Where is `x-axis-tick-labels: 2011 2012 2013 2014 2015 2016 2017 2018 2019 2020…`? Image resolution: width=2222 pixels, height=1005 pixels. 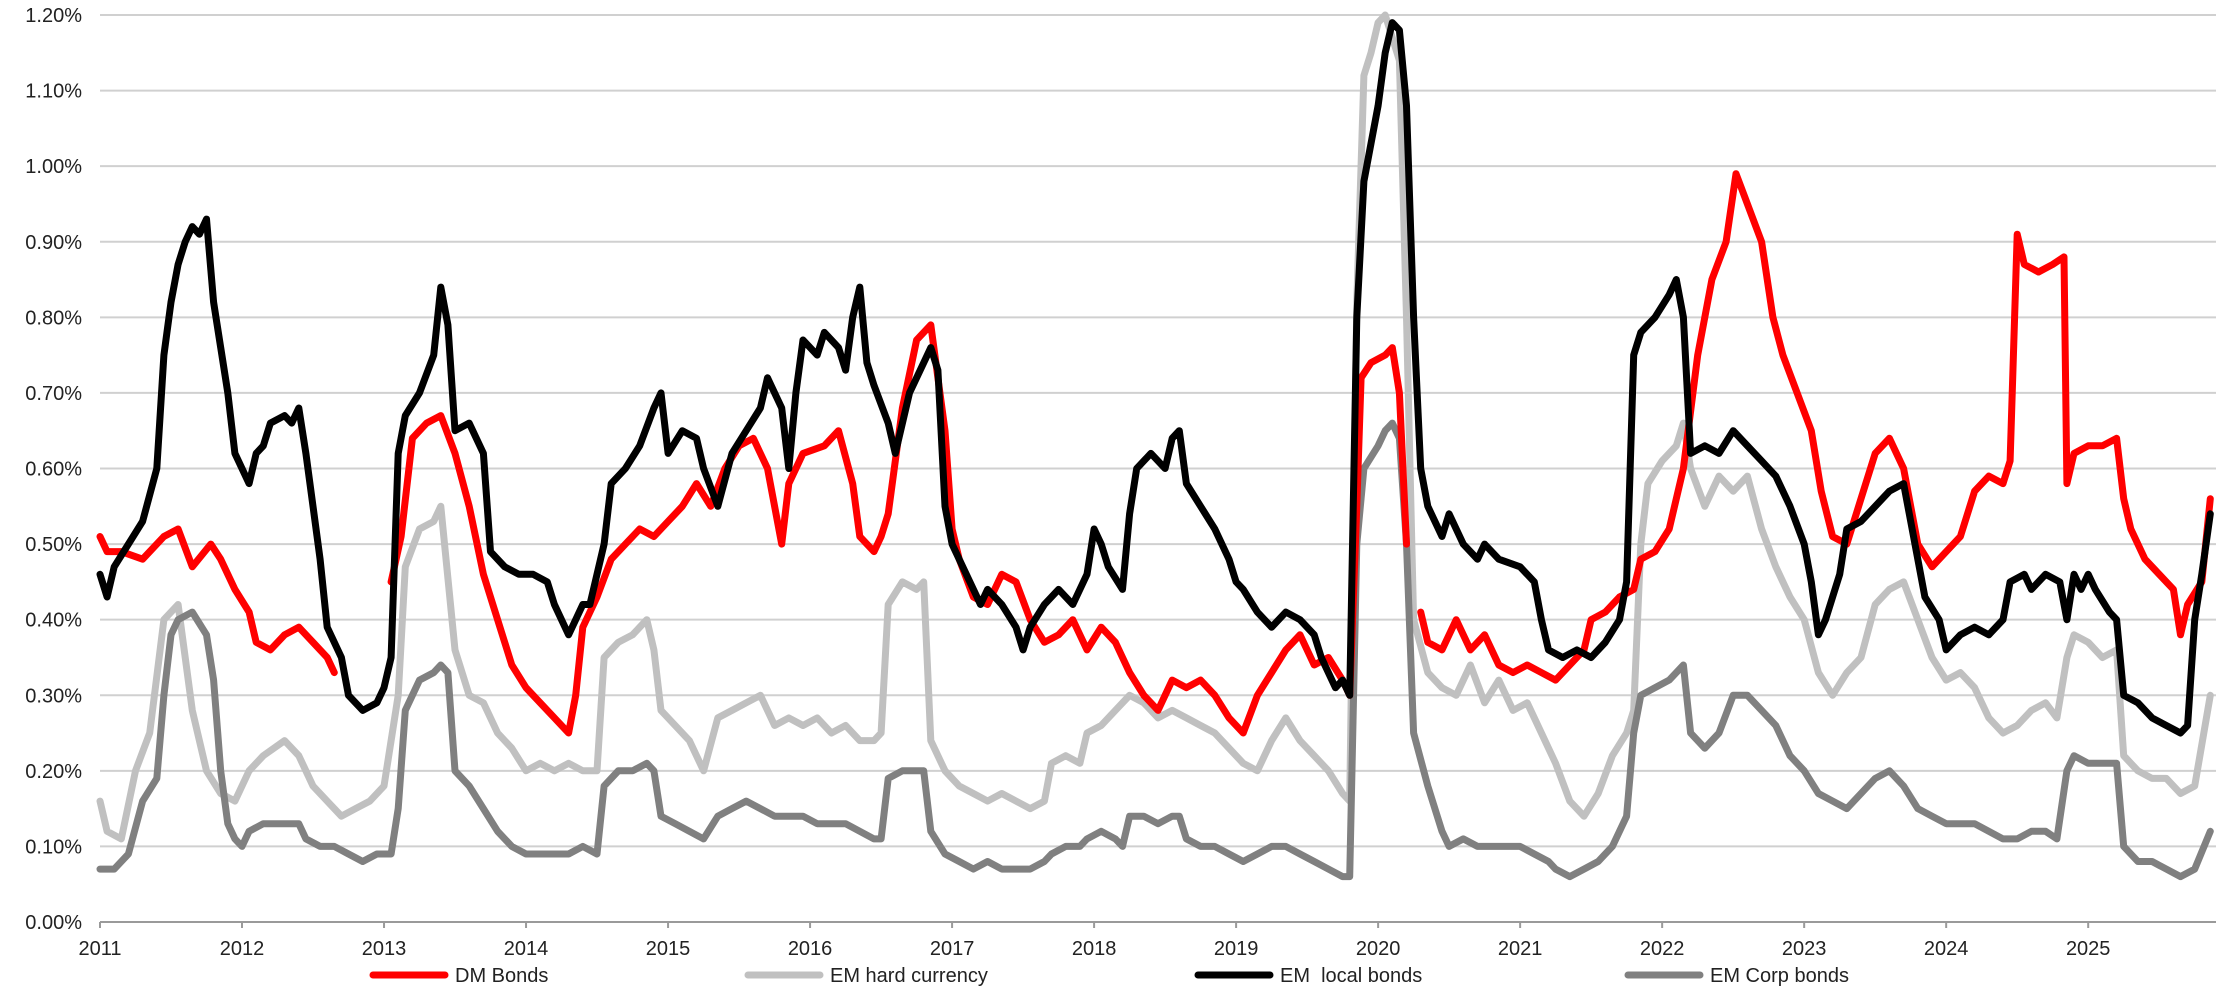
x-axis-tick-labels: 2011 2012 2013 2014 2015 2016 2017 2018 2019 2020… is located at coordinates (1094, 941).